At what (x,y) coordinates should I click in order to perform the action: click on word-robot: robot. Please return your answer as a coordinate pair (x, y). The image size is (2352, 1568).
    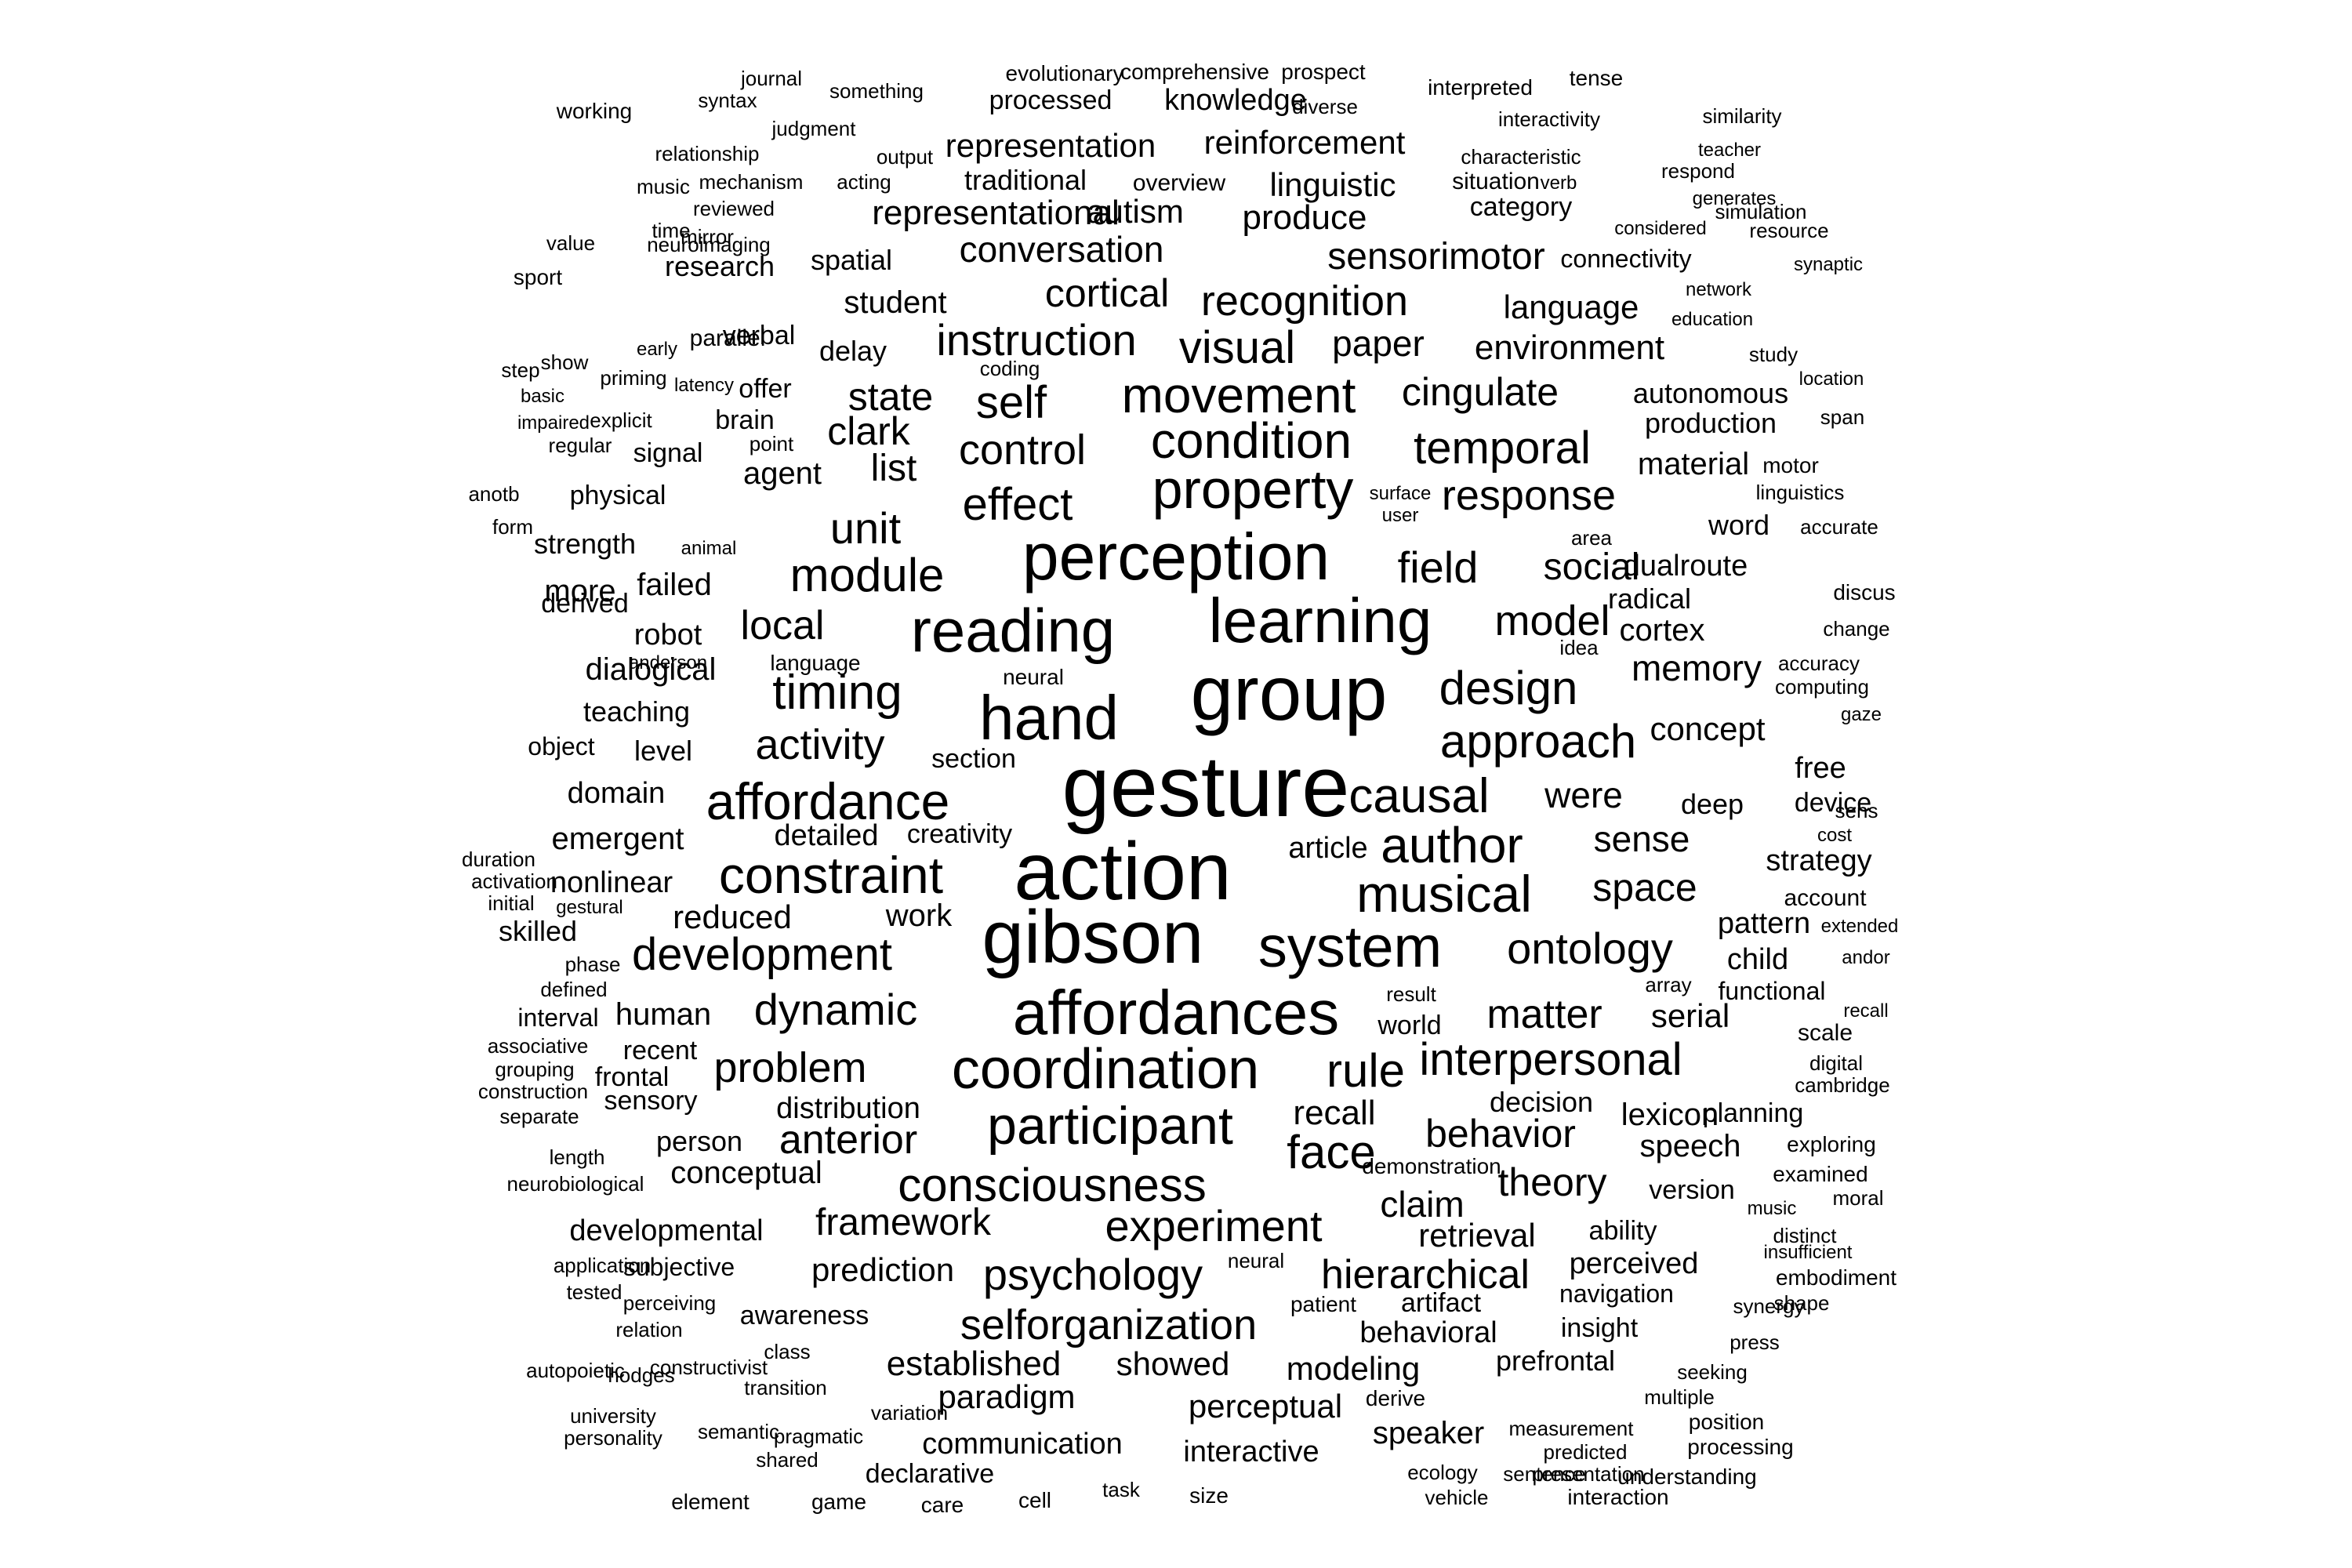
    Looking at the image, I should click on (667, 635).